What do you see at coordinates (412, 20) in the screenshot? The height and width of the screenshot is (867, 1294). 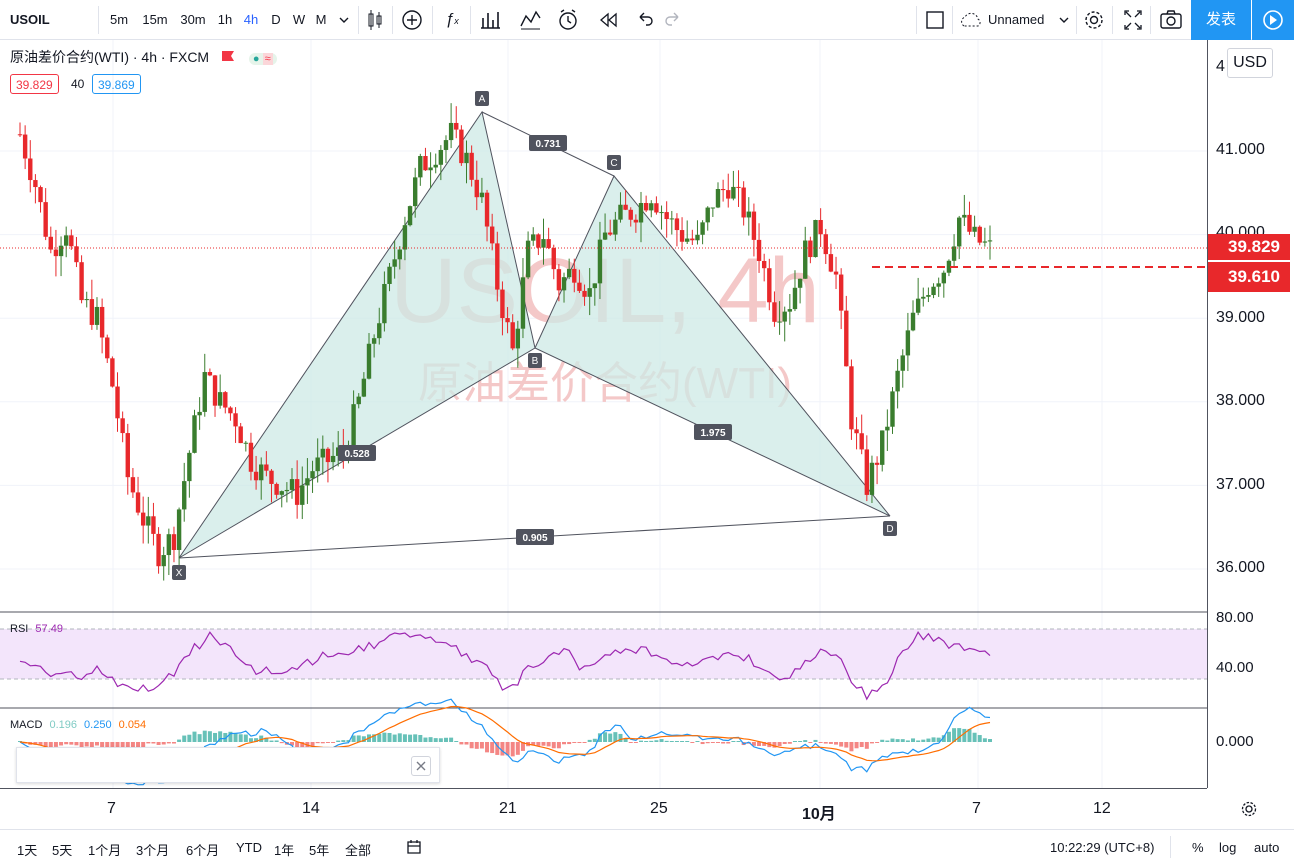 I see `add-indicator-icon` at bounding box center [412, 20].